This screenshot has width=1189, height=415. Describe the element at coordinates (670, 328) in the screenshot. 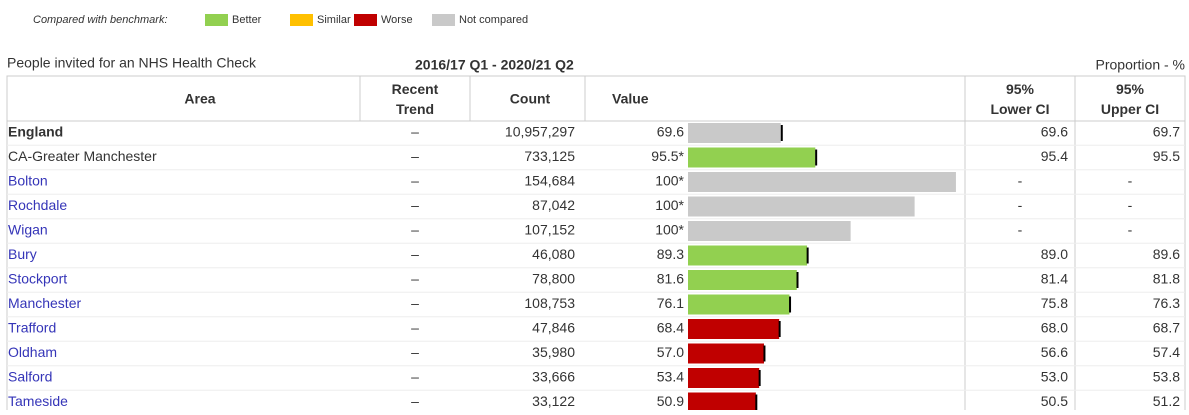

I see `value: 68.4` at that location.